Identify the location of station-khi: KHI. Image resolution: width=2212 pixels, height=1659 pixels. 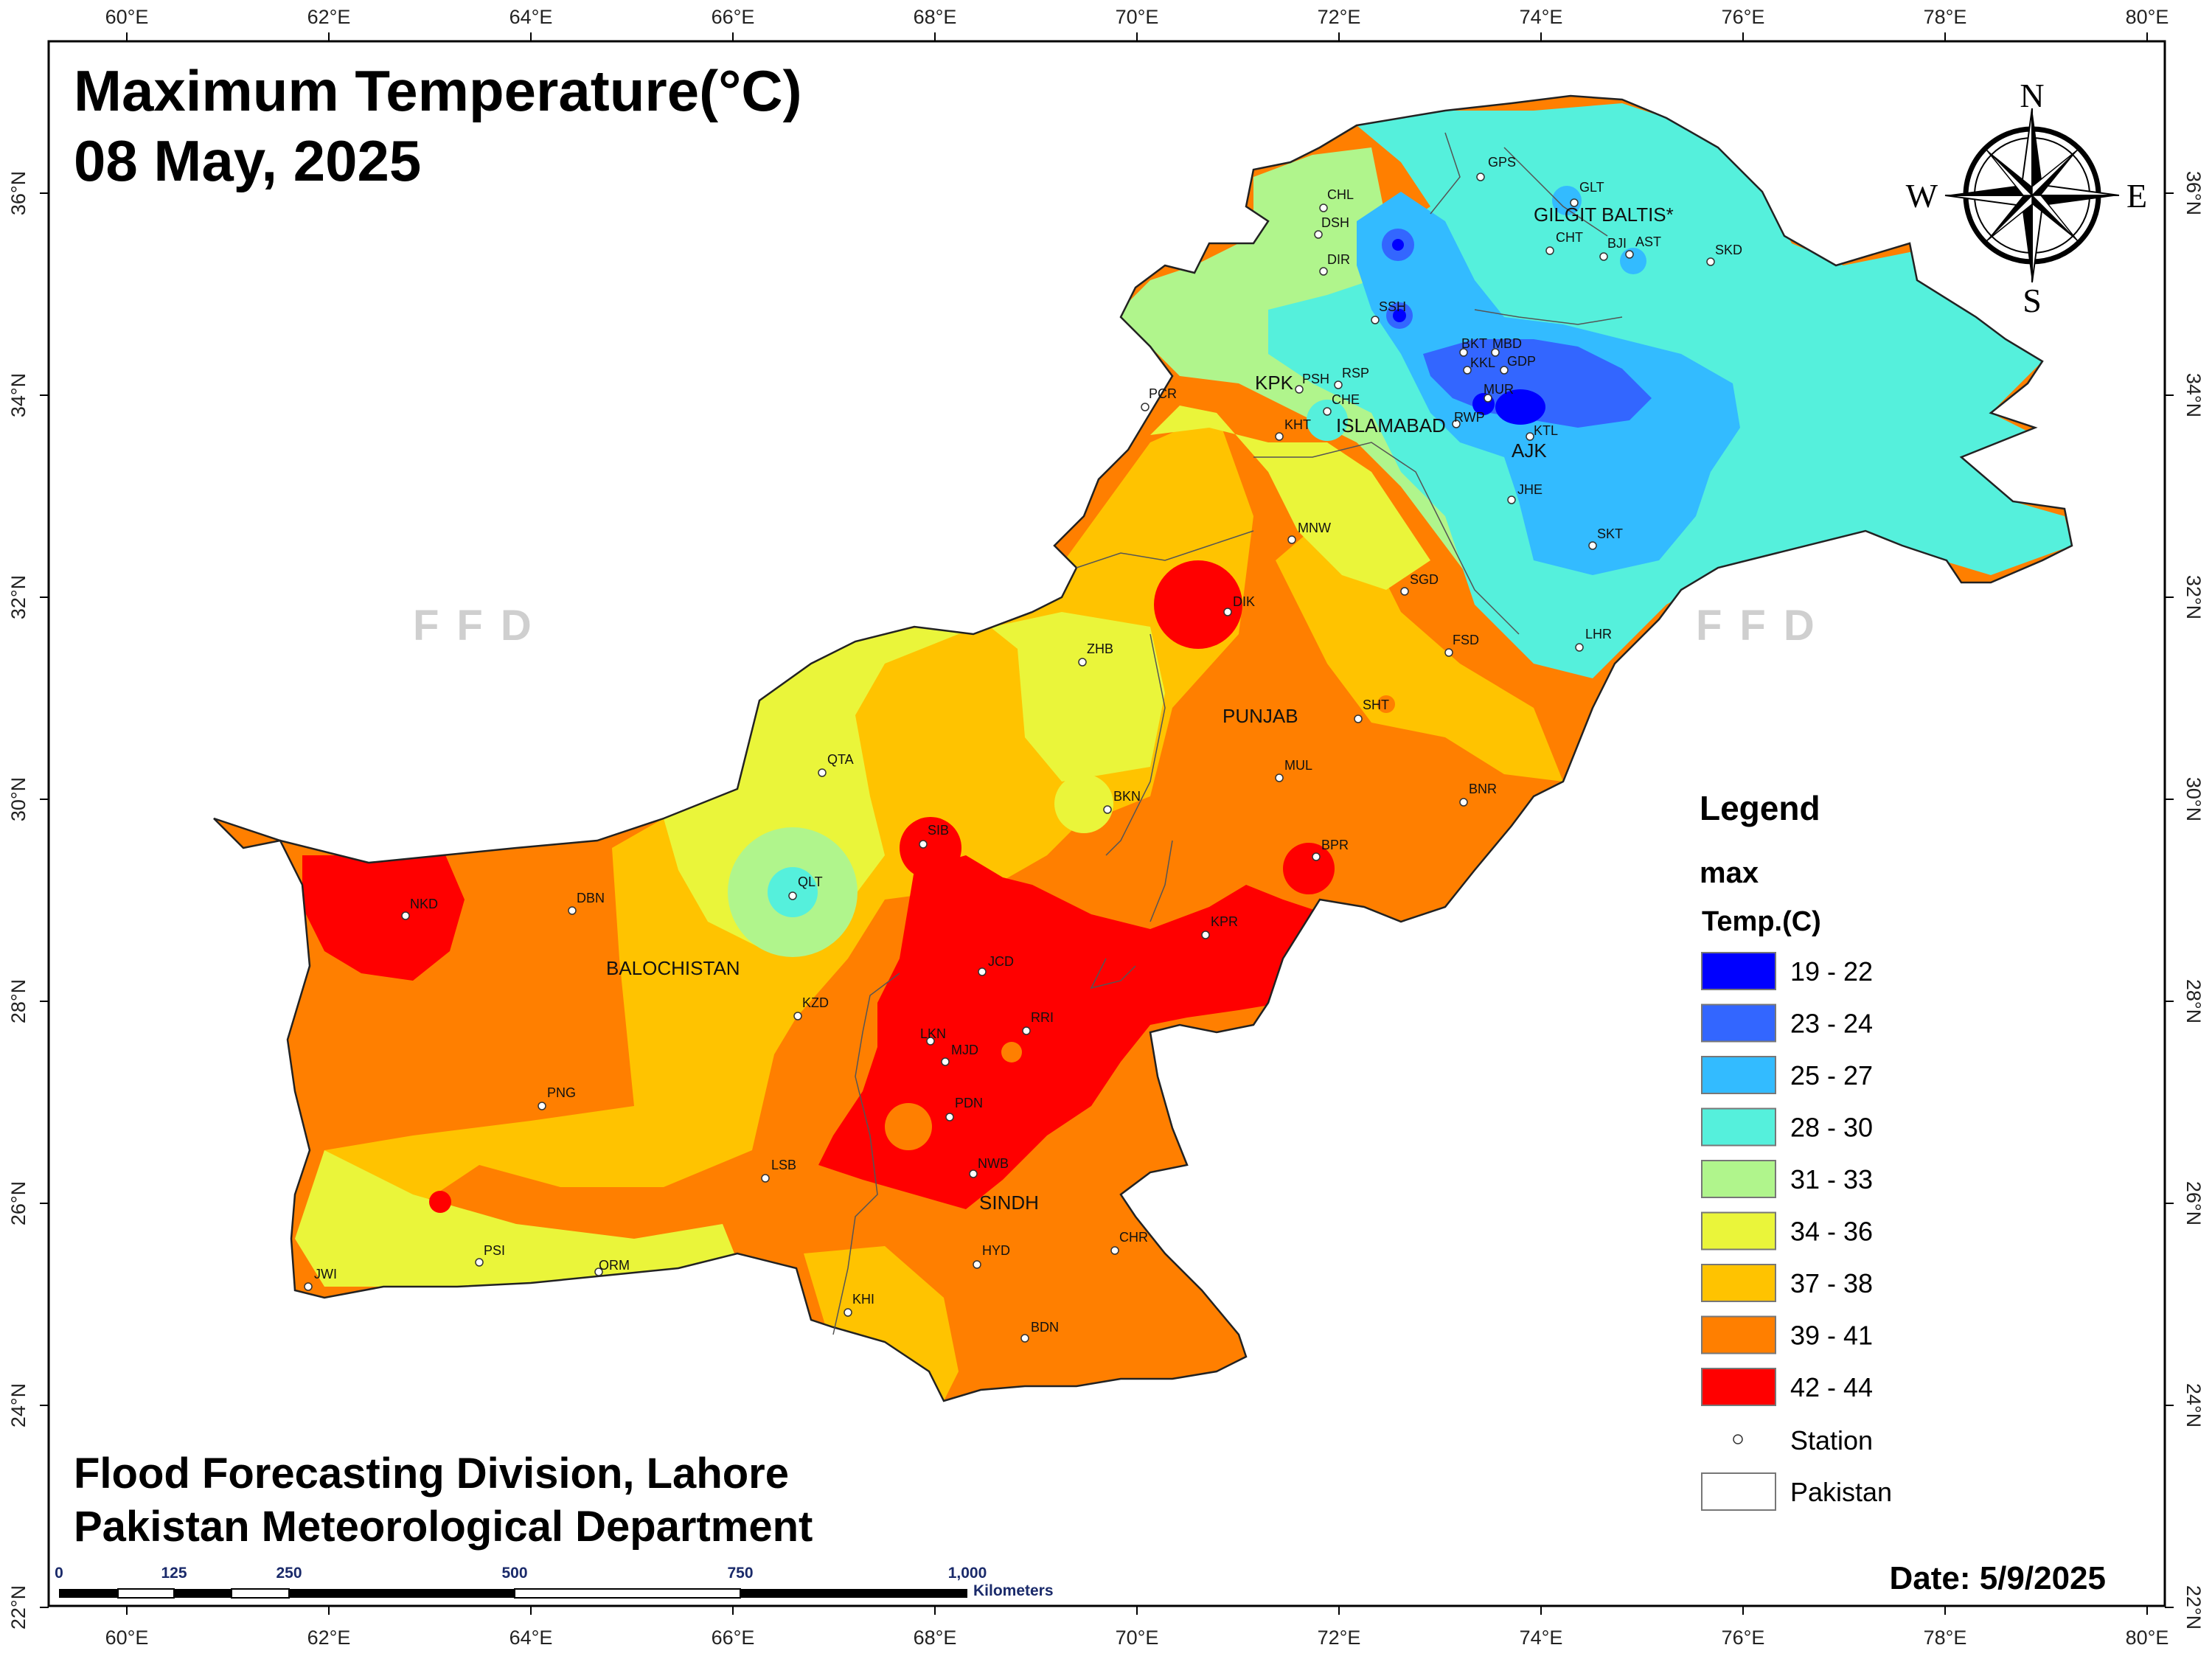
(859, 1304).